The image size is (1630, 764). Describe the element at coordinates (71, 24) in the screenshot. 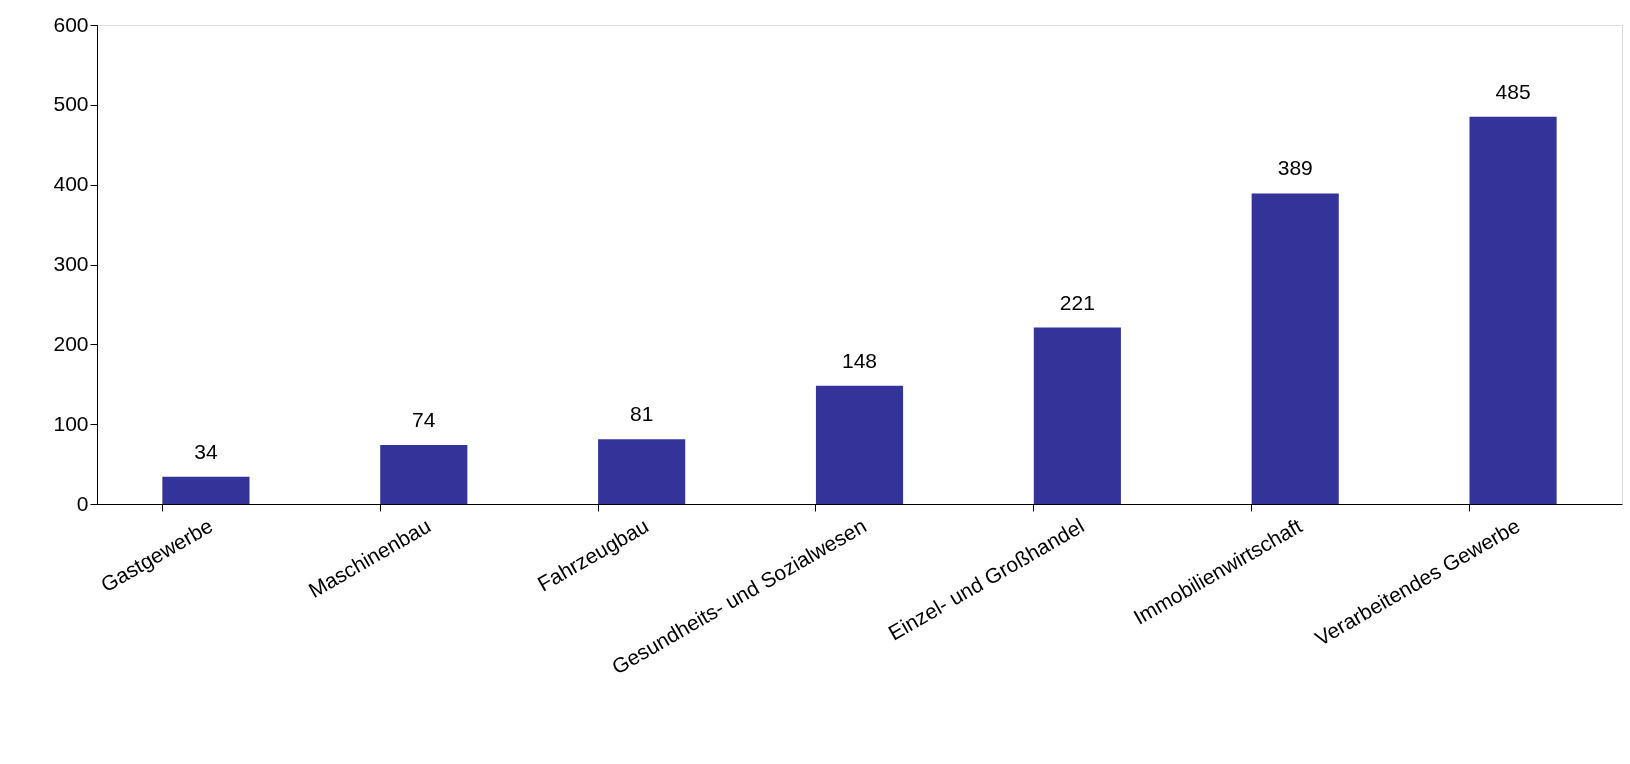

I see `y-tick-label: 600` at that location.